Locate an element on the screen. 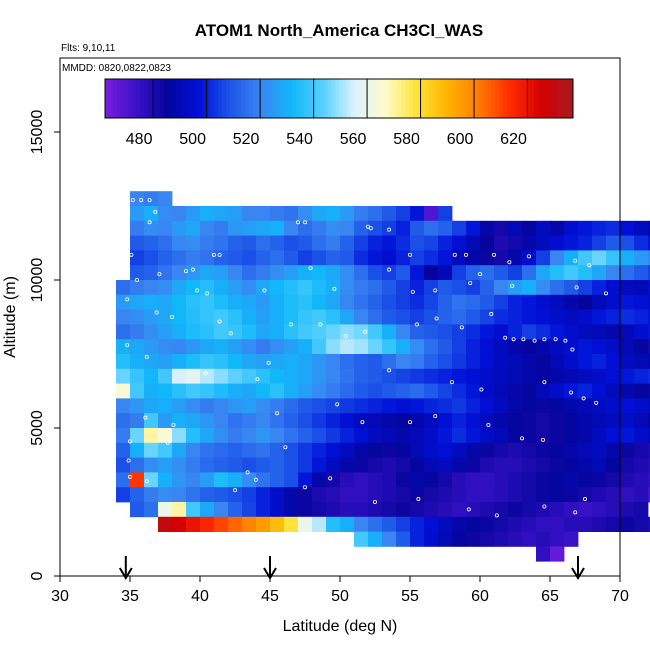 This screenshot has width=650, height=650. x-axis: 30 35 40 45 50 55 60 65 70 is located at coordinates (340, 590).